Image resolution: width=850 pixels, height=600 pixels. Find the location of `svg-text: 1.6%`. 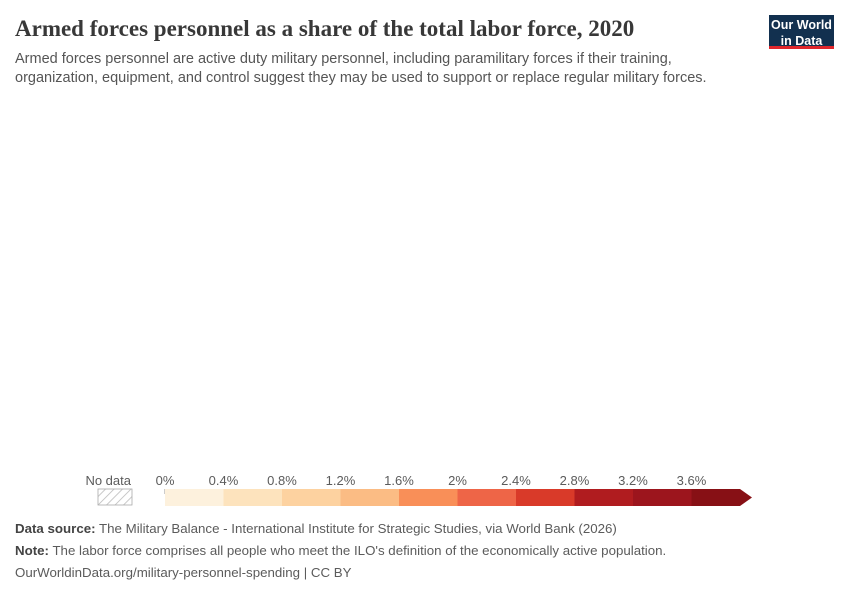

svg-text: 1.6% is located at coordinates (399, 480).